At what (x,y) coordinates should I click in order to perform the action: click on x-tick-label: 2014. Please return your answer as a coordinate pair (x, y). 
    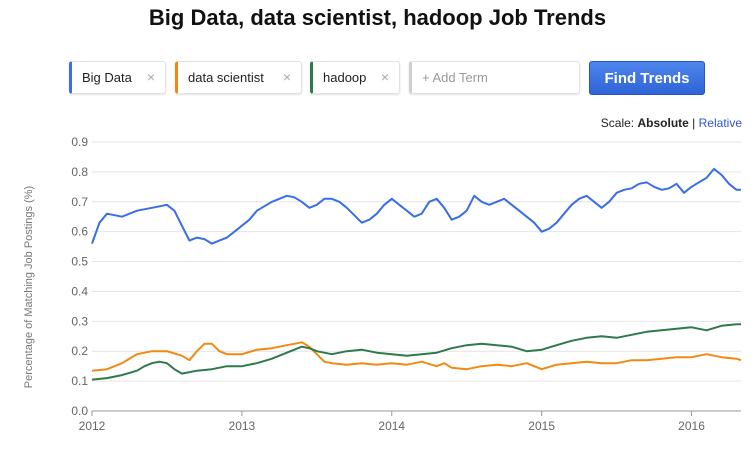
    Looking at the image, I should click on (391, 426).